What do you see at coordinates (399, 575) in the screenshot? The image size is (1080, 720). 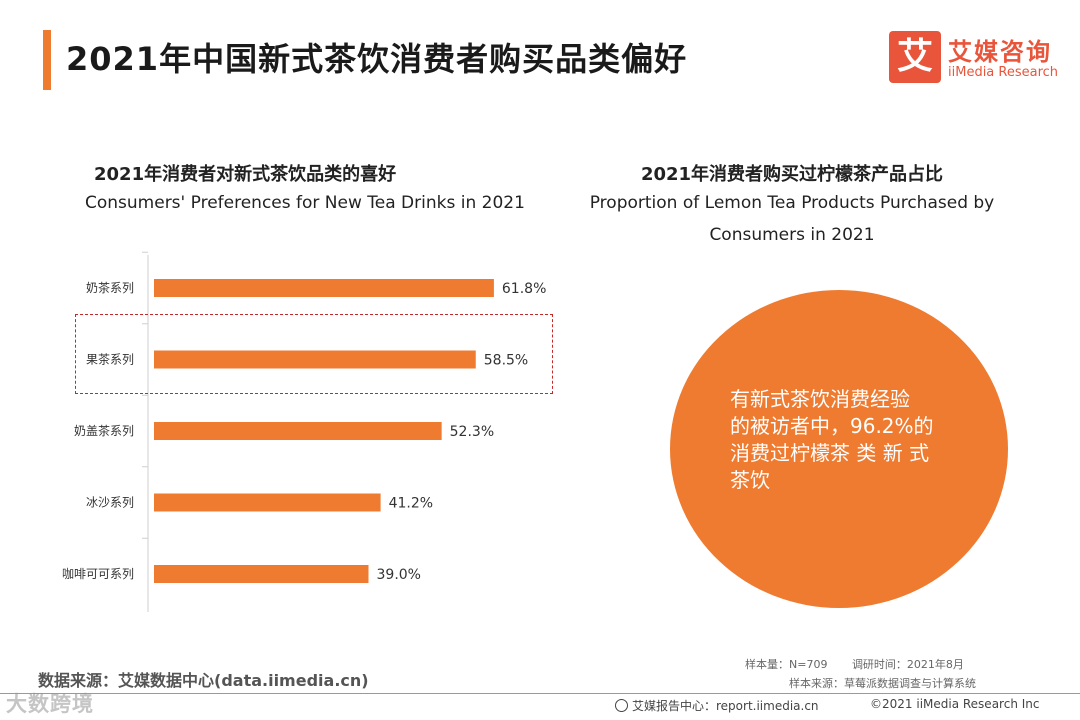 I see `value-label: 39.0%` at bounding box center [399, 575].